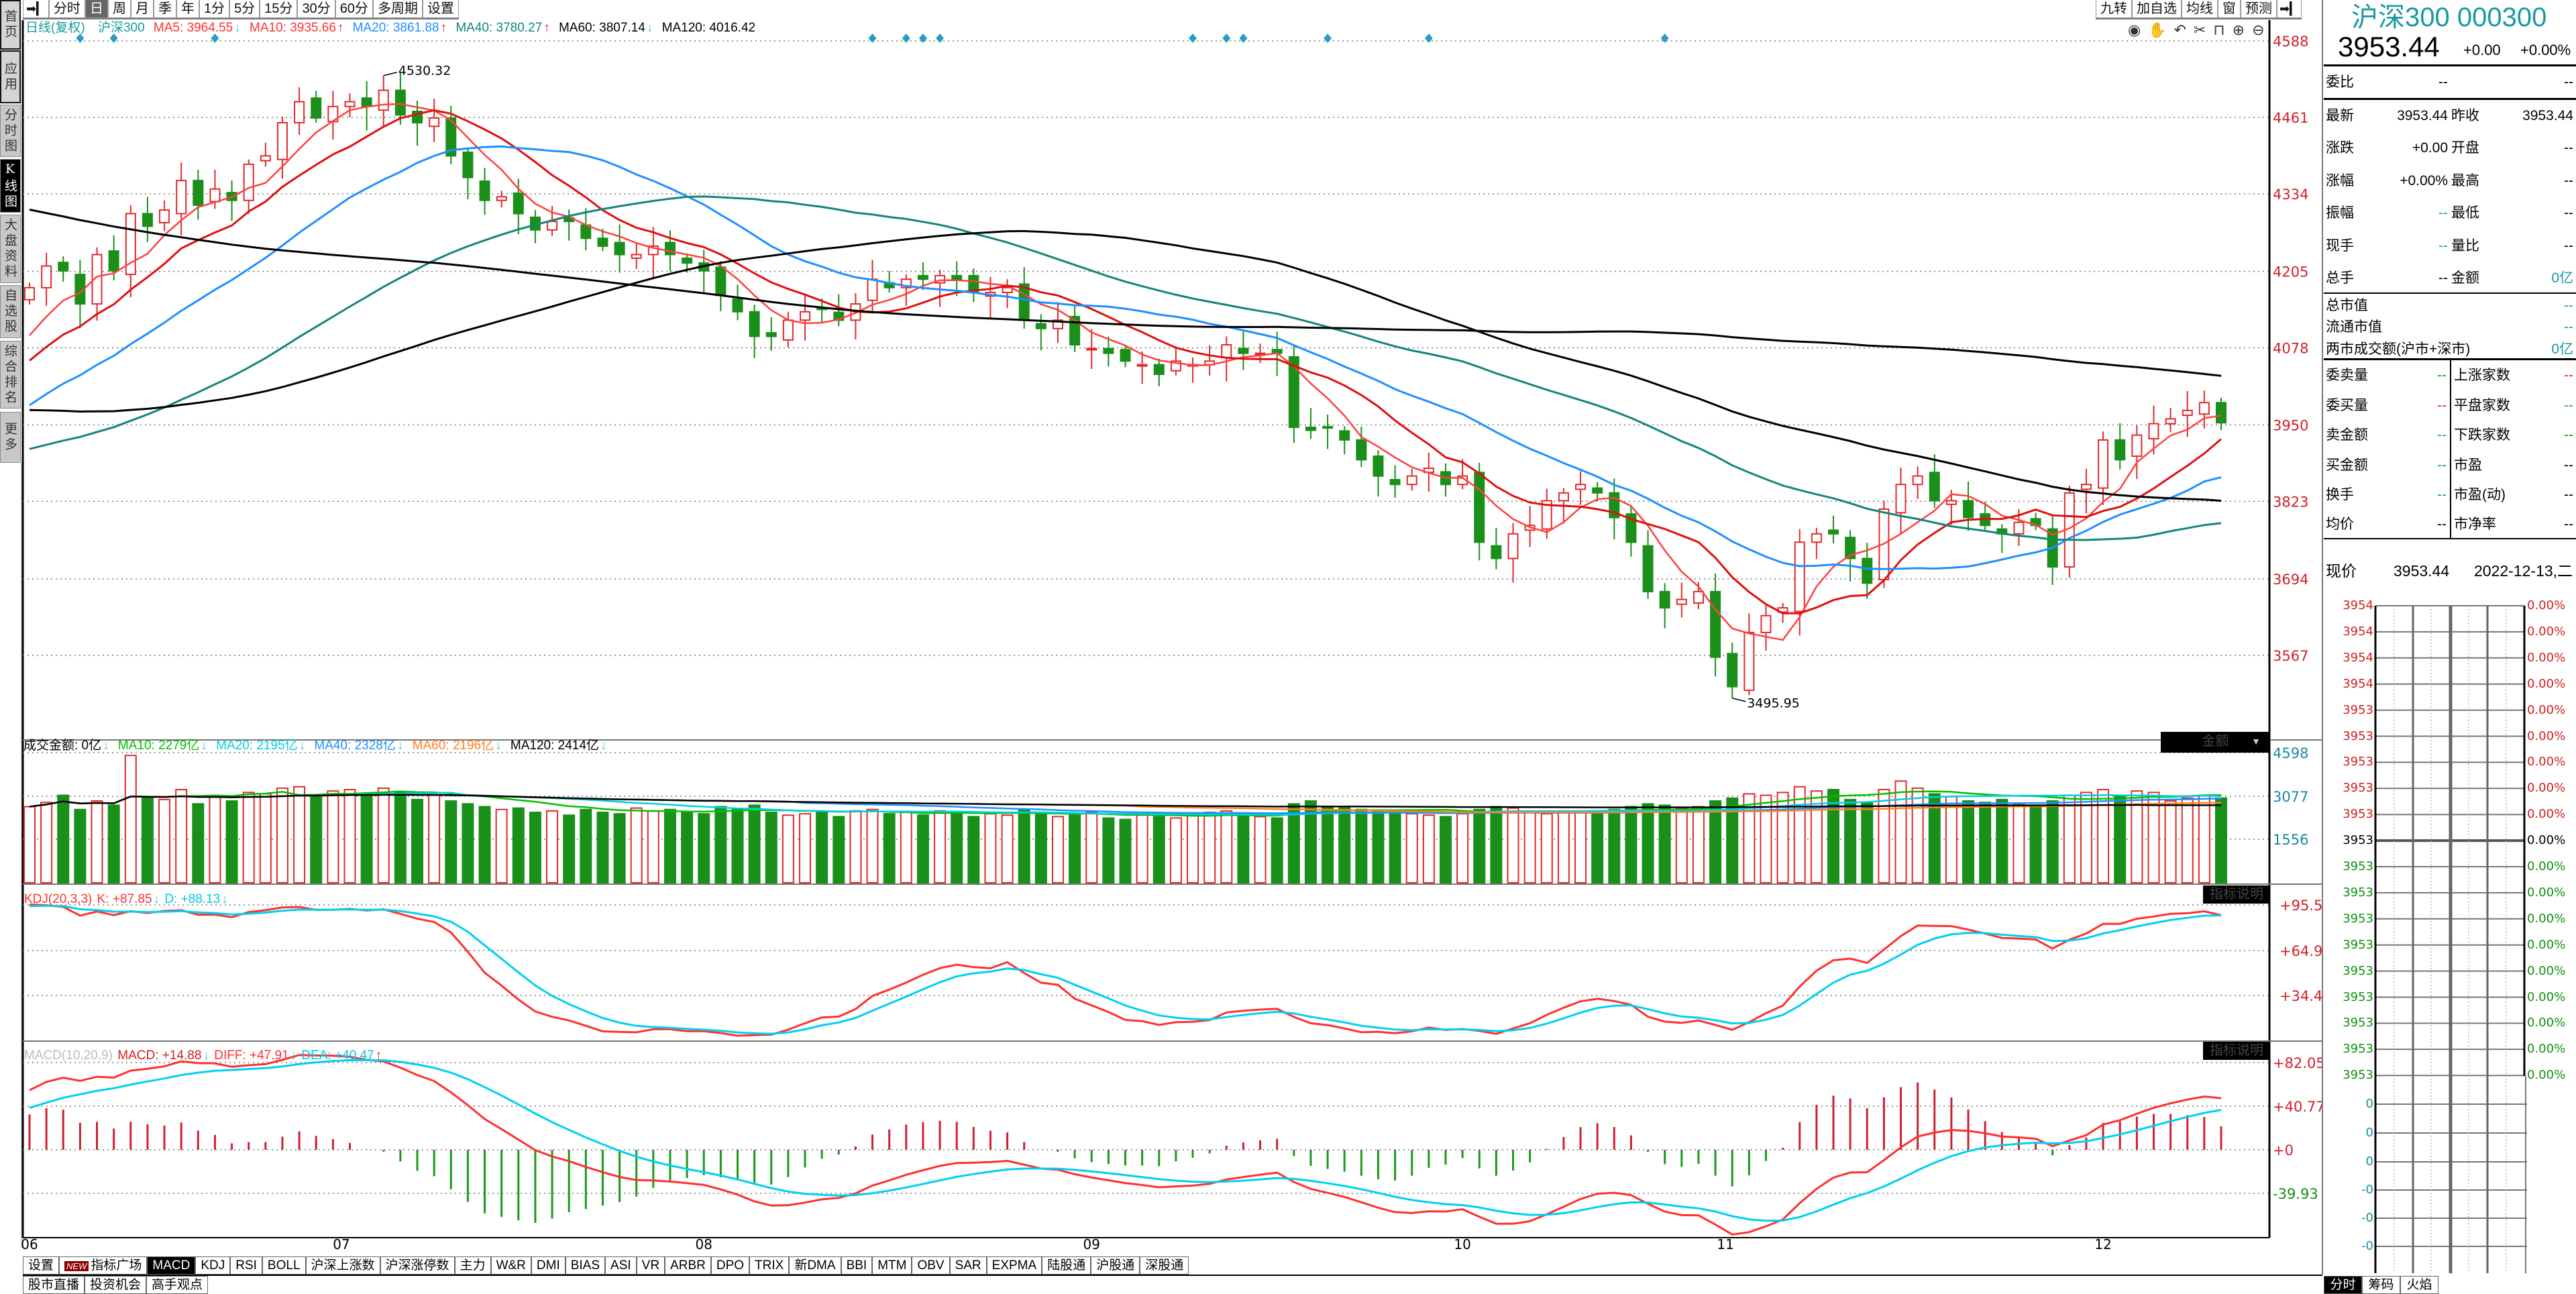 This screenshot has height=1294, width=2576. What do you see at coordinates (2289, 9) in the screenshot?
I see `collapse-panel-icon: ➡▎` at bounding box center [2289, 9].